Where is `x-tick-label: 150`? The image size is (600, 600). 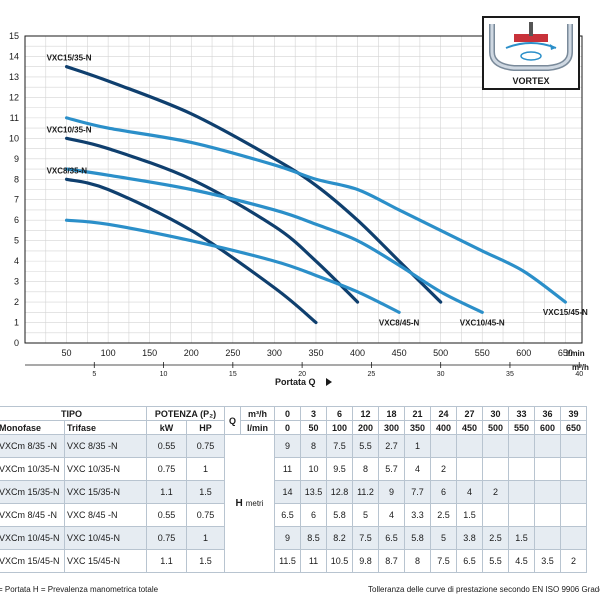 x-tick-label: 150 is located at coordinates (149, 353).